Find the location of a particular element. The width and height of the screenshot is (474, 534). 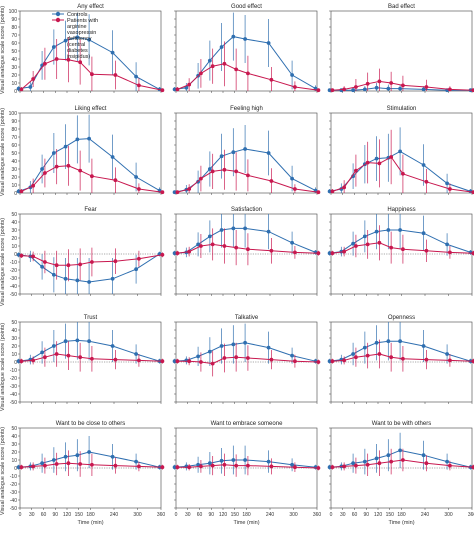

y-tick-label: 80 is located at coordinates (14, 28).